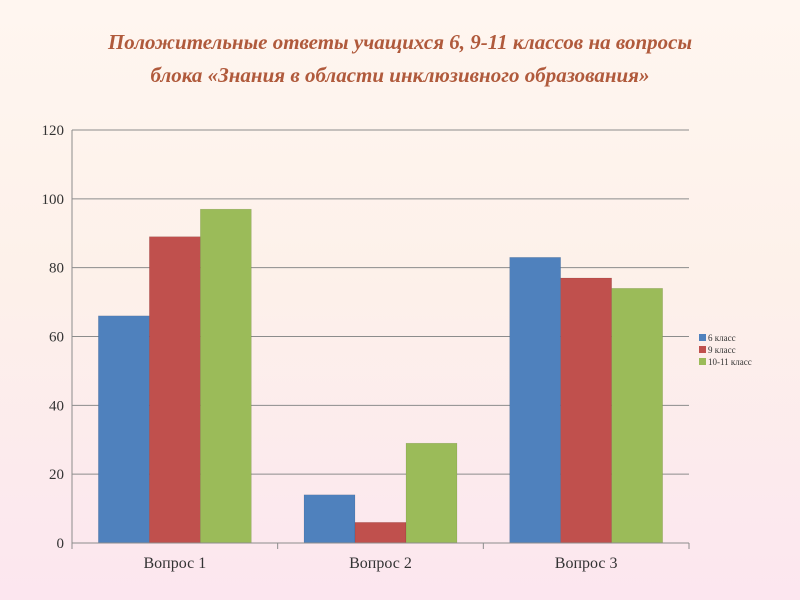 The height and width of the screenshot is (600, 800). I want to click on y-tick-label: 100, so click(53, 200).